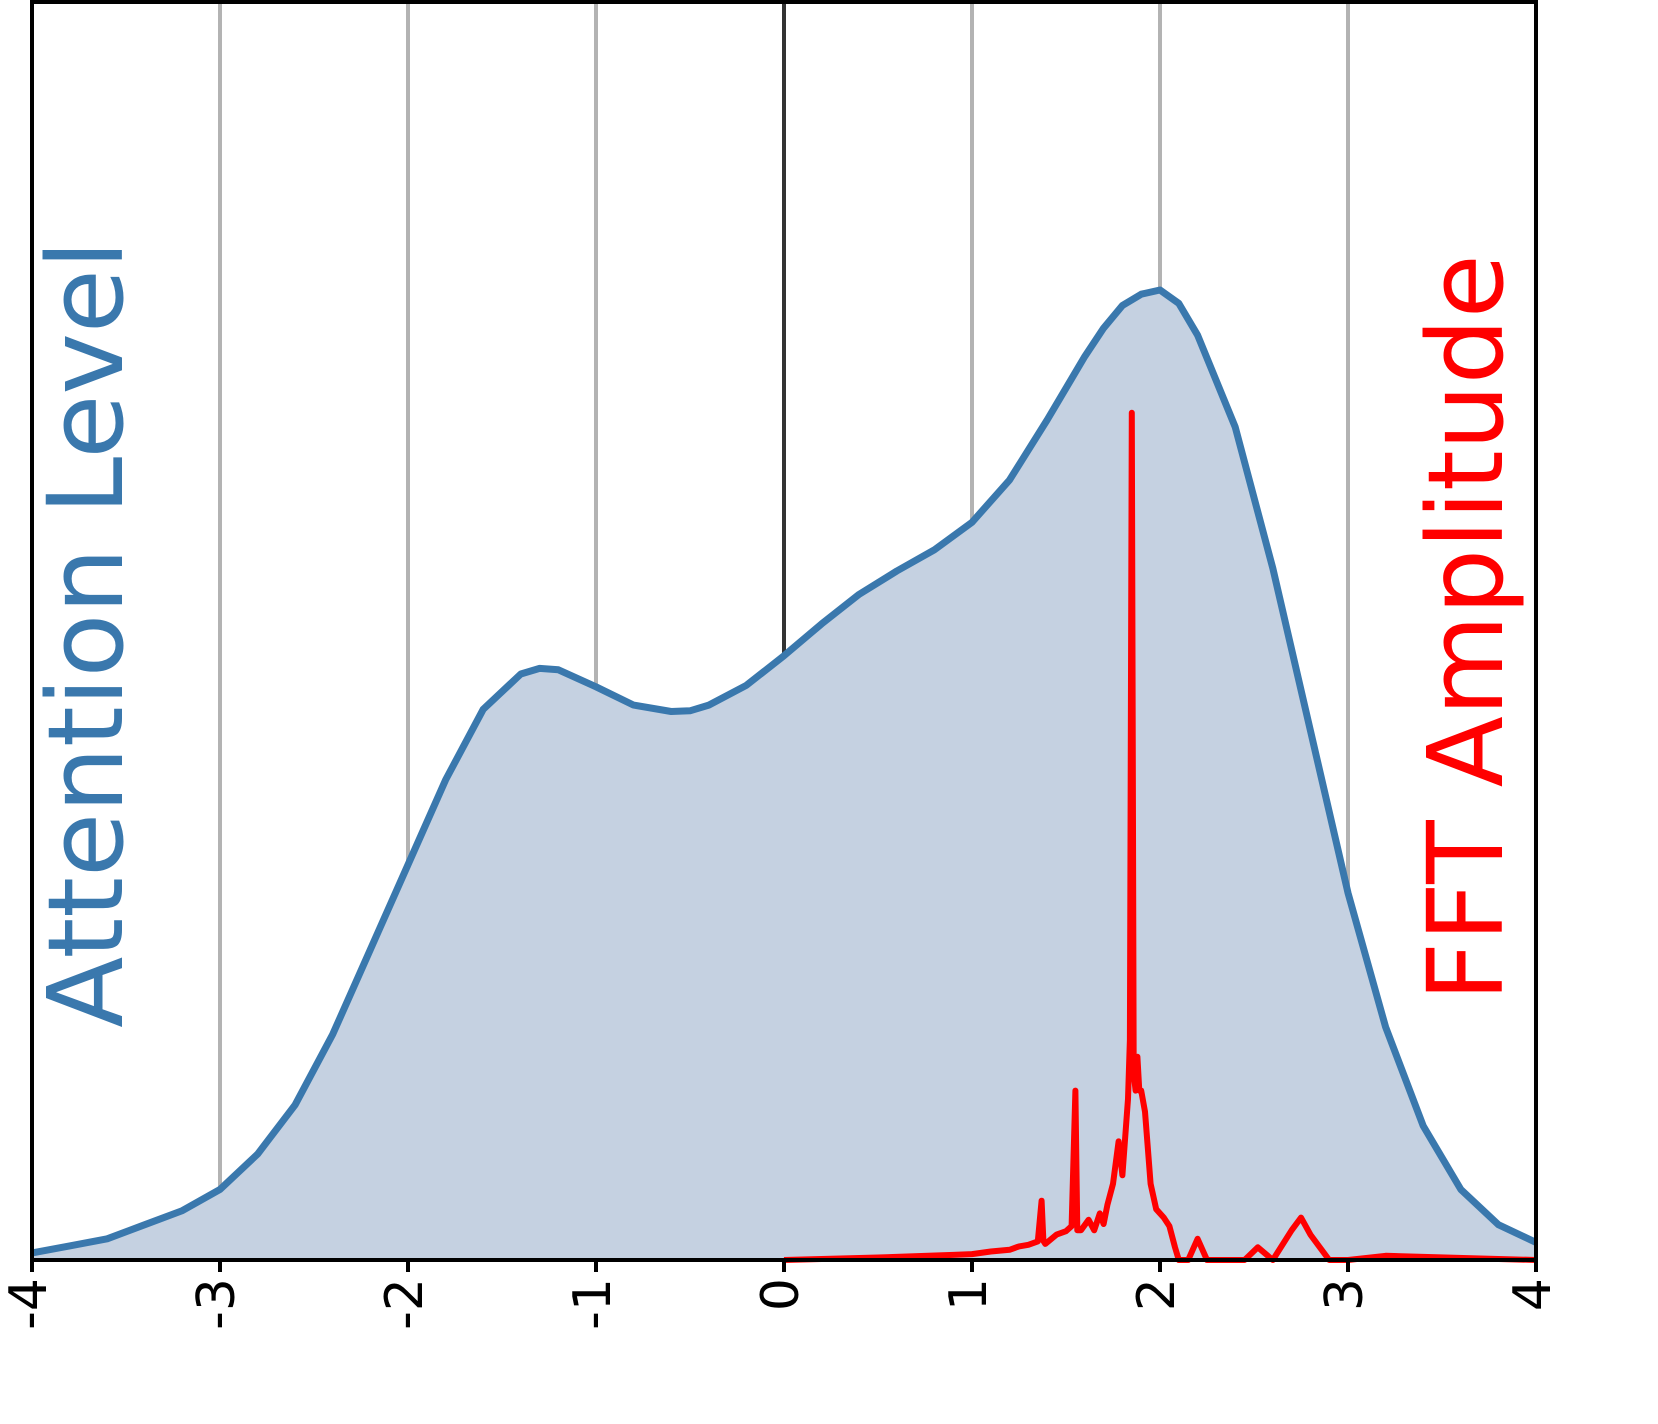 The image size is (1658, 1424). Describe the element at coordinates (29, 1304) in the screenshot. I see `x-tick-label: -4` at that location.